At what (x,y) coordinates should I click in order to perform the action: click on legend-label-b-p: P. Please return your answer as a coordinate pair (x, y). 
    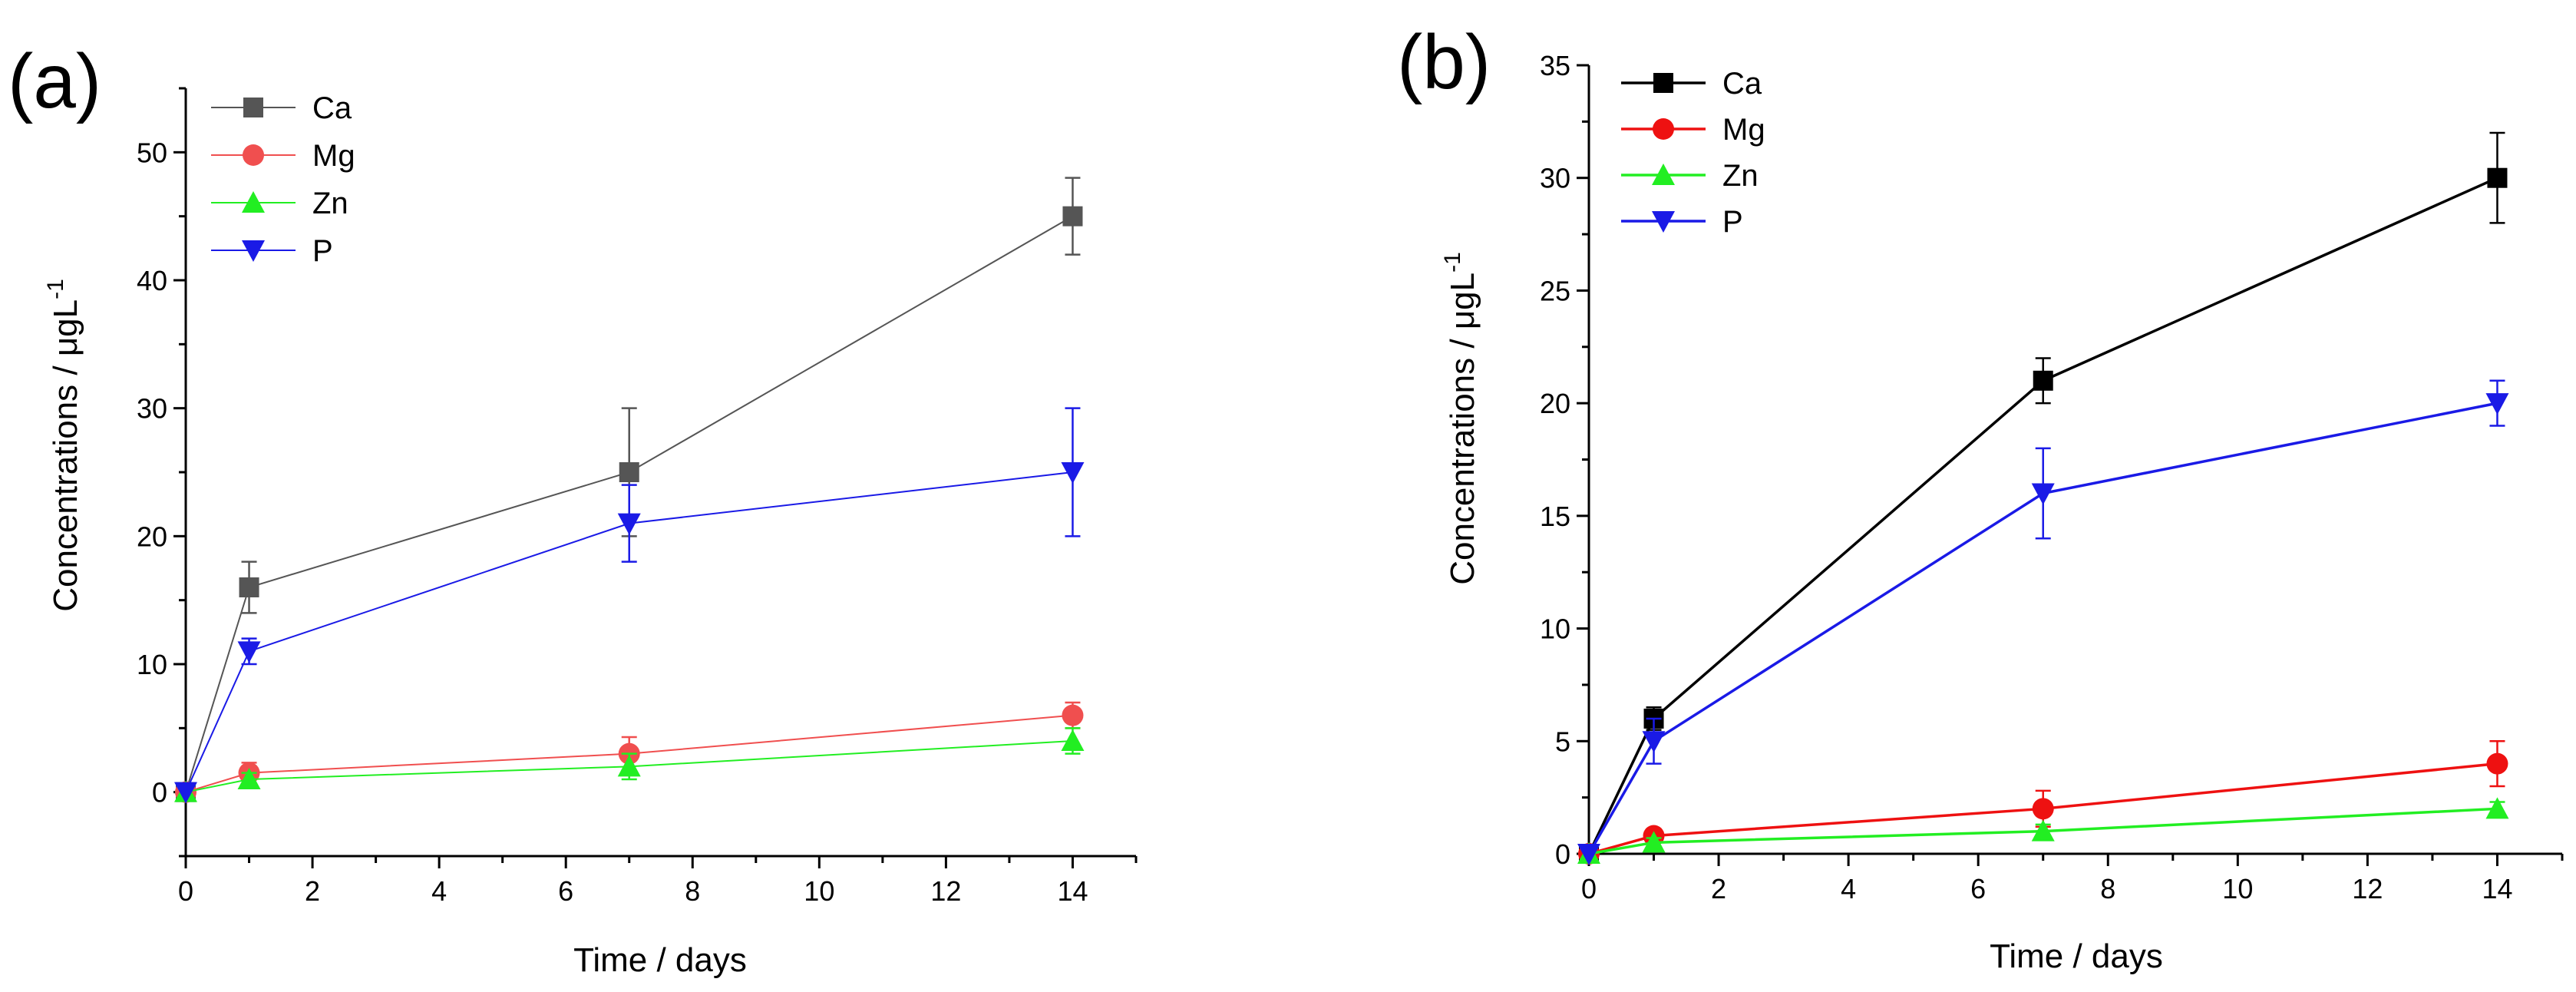
    Looking at the image, I should click on (1732, 222).